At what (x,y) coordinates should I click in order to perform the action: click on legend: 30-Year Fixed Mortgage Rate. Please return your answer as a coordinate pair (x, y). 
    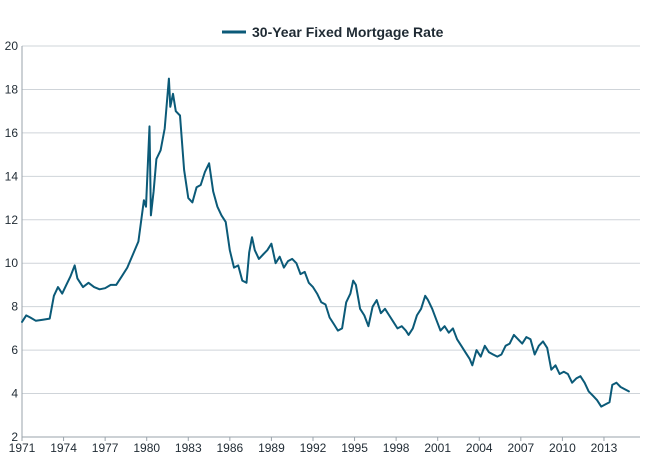
    Looking at the image, I should click on (333, 32).